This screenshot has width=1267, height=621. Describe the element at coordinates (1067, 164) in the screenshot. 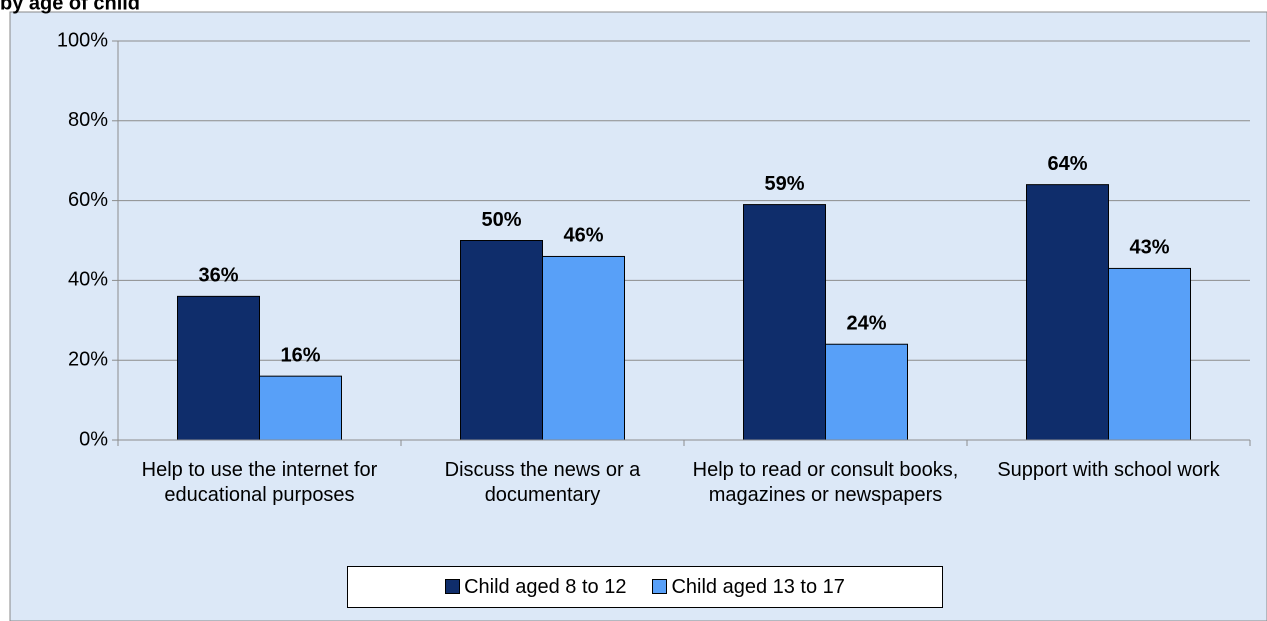

I see `data-label: 64%` at that location.